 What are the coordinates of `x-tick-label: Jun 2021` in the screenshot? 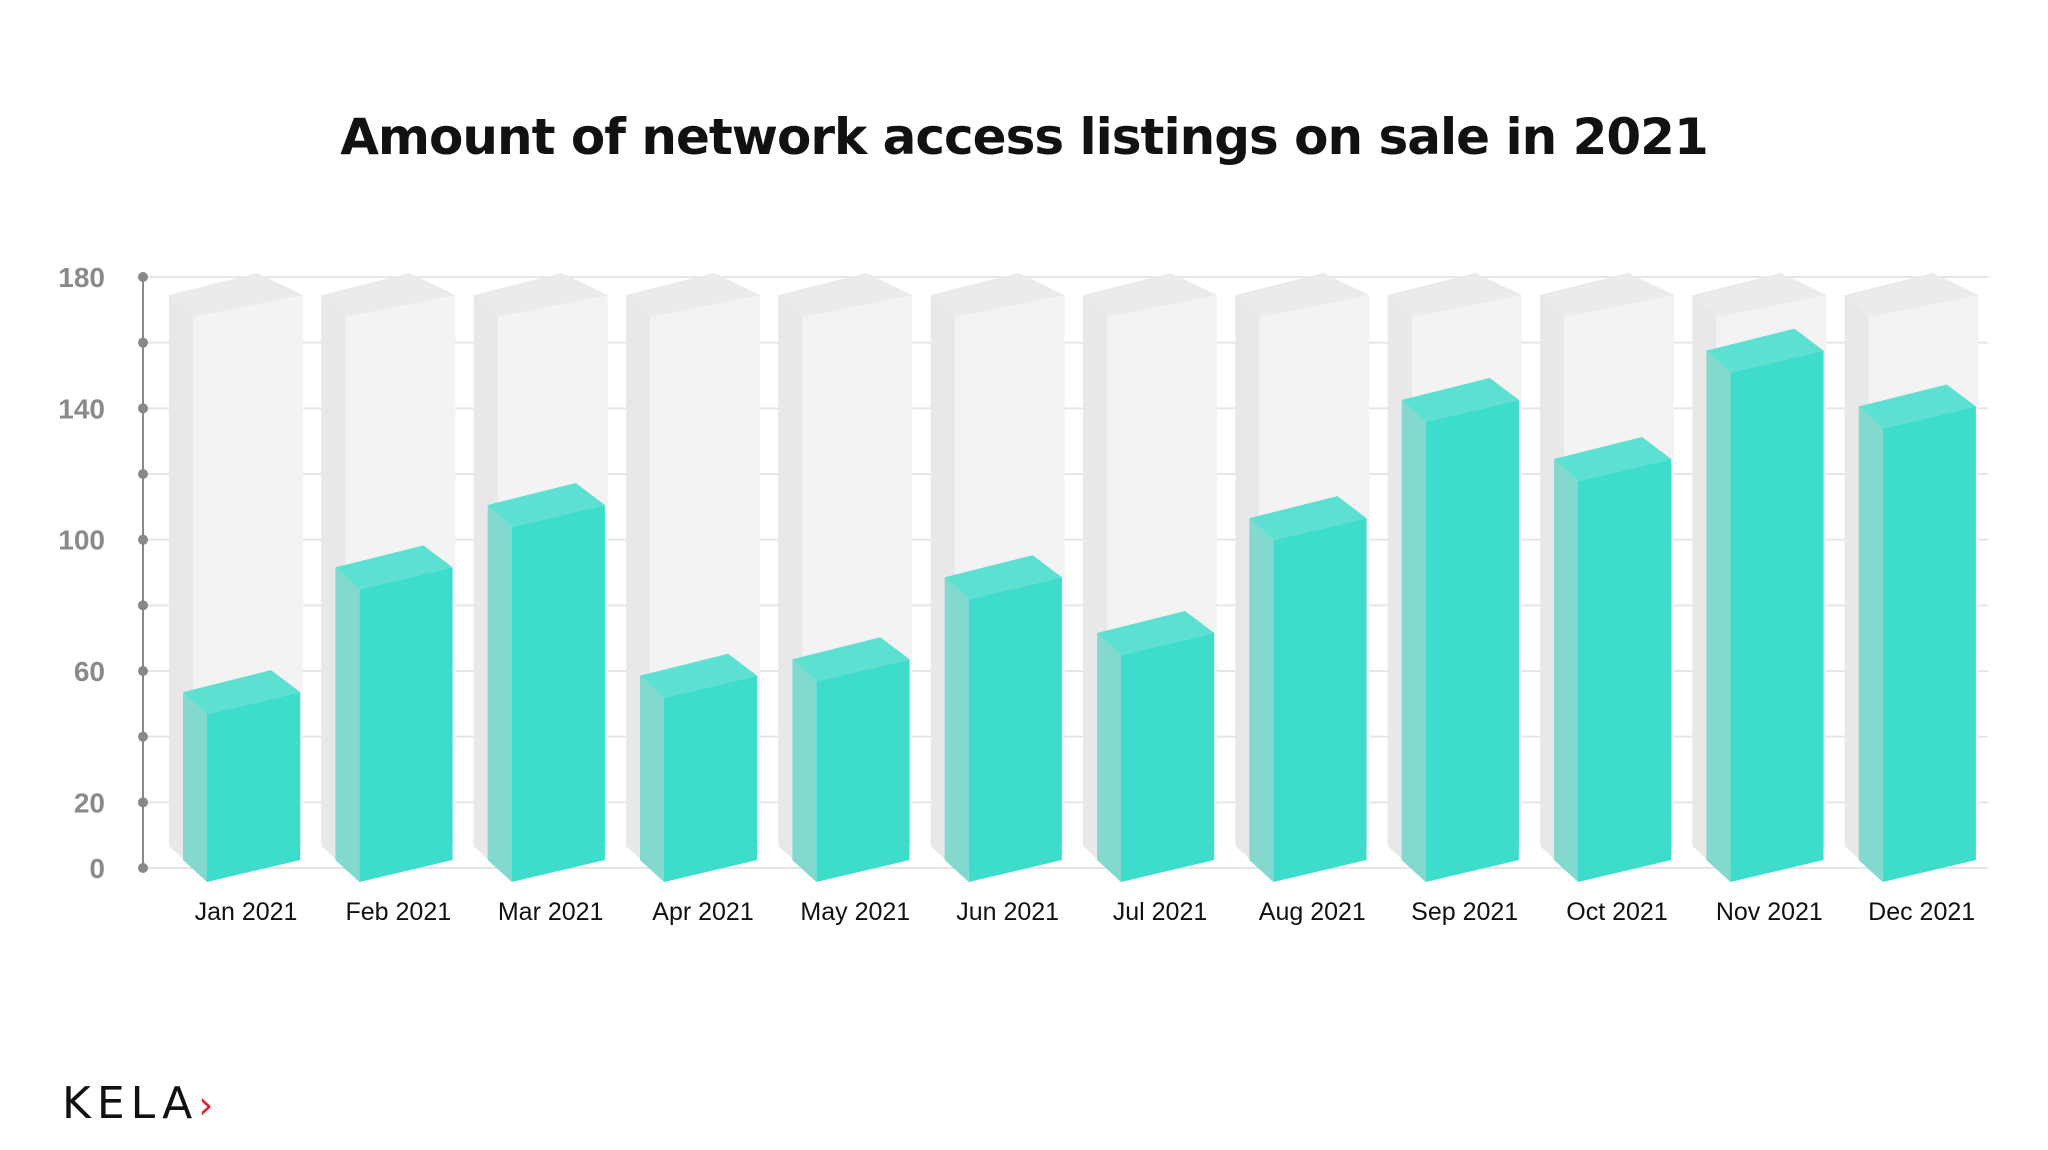 It's located at (1007, 912).